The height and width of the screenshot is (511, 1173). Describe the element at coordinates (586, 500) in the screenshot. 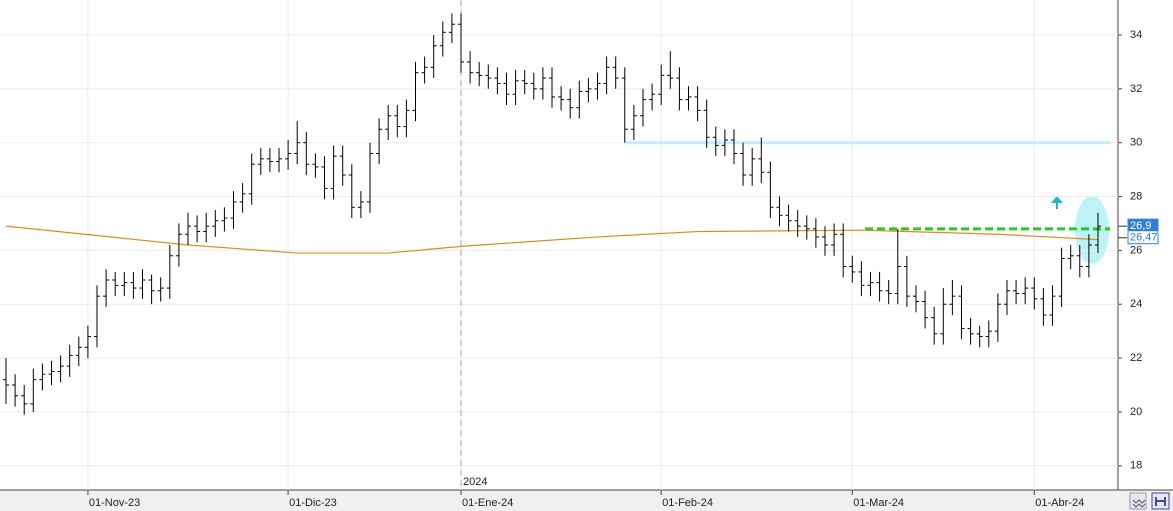

I see `x-axis-band` at that location.